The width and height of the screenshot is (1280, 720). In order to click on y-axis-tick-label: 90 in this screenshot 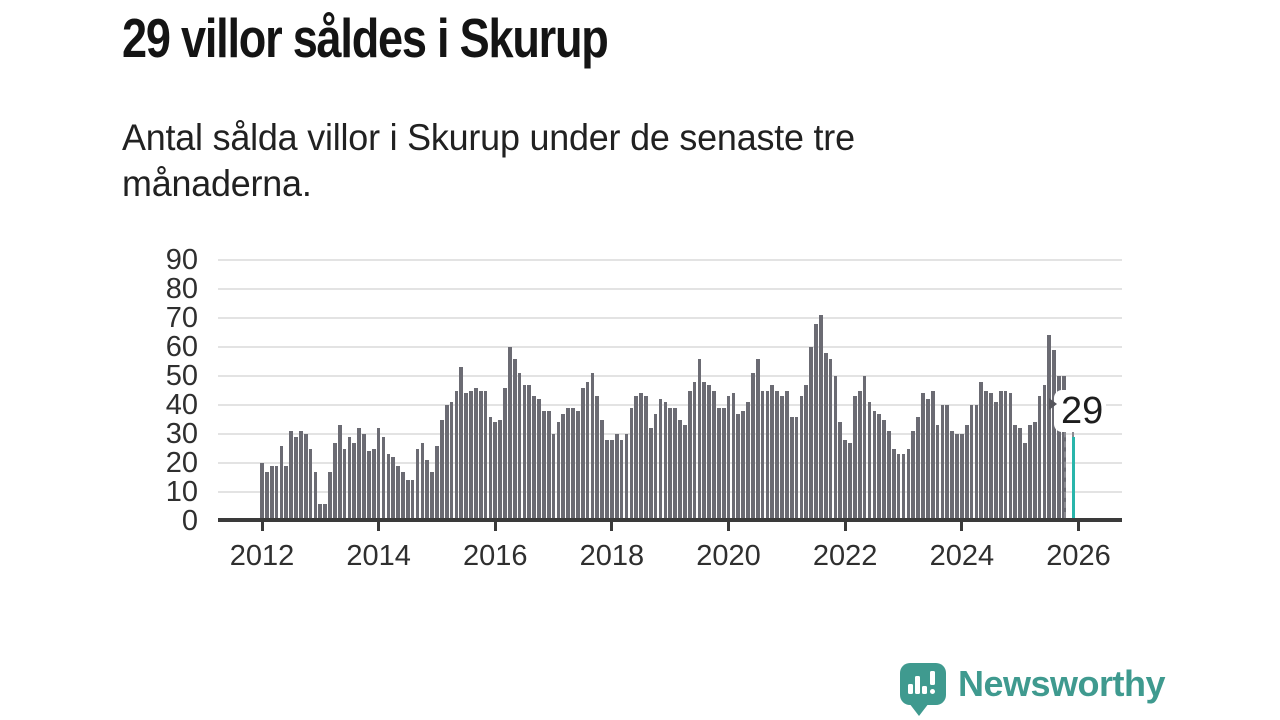, I will do `click(181, 260)`.